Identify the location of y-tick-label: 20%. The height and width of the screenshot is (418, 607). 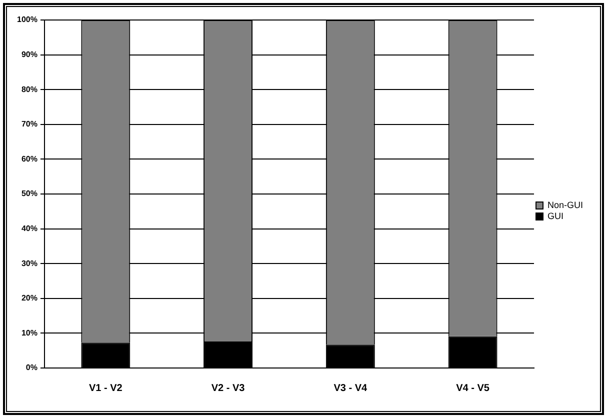
(29, 298).